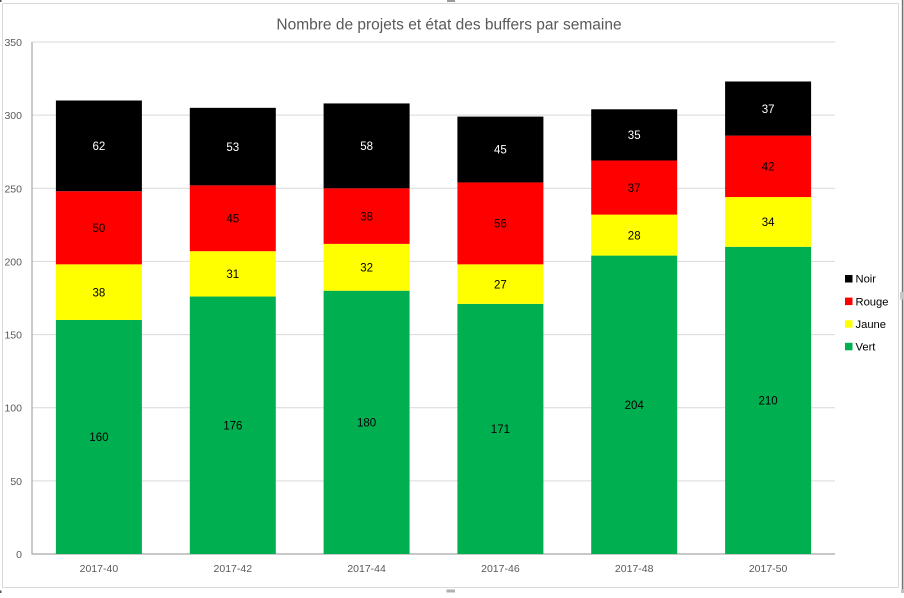  Describe the element at coordinates (500, 569) in the screenshot. I see `svg-text: 2017-46` at that location.